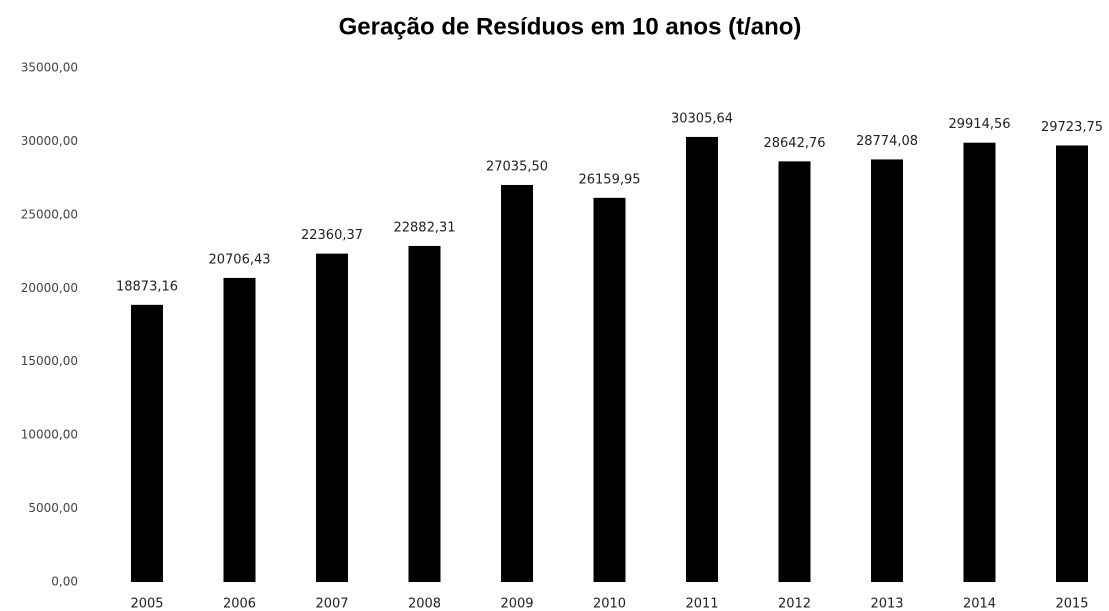 Image resolution: width=1109 pixels, height=611 pixels. I want to click on y-tick-label: 10000,00, so click(49, 435).